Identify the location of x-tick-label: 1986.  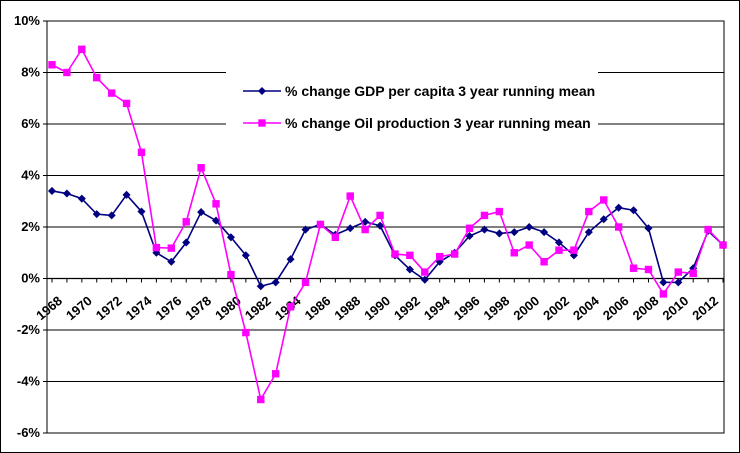
(318, 308).